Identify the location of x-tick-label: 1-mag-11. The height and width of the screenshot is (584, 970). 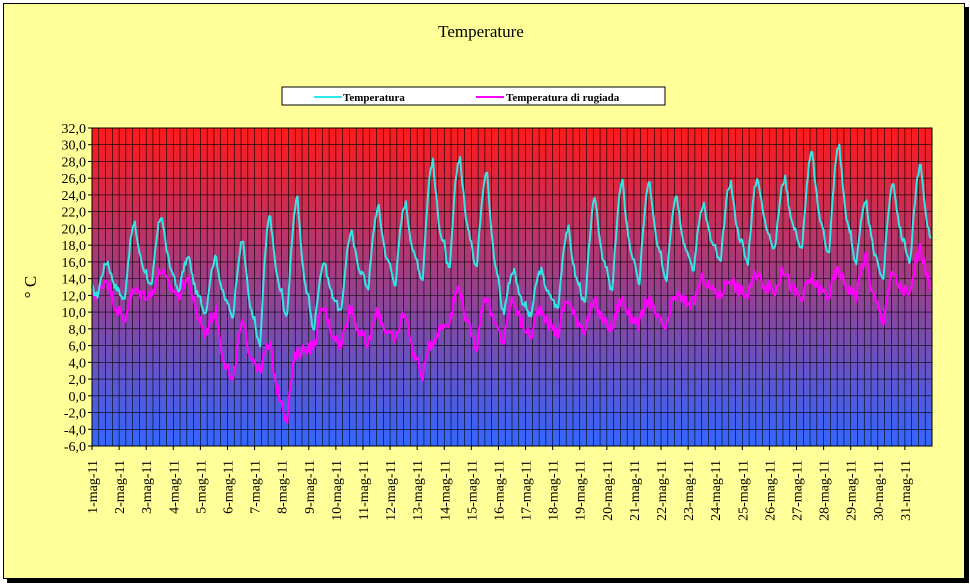
(93, 487).